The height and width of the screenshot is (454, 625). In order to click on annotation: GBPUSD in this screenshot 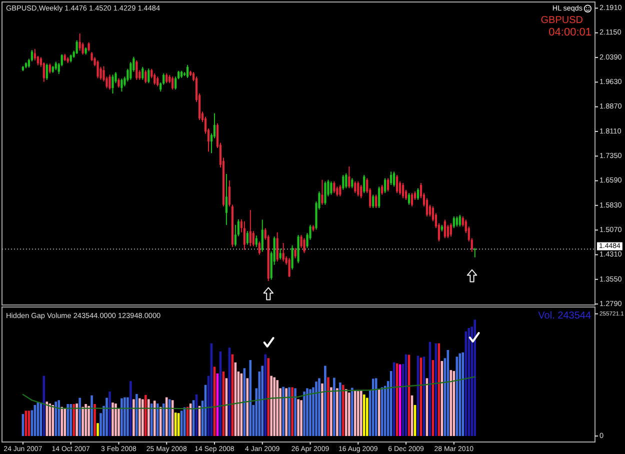, I will do `click(561, 20)`.